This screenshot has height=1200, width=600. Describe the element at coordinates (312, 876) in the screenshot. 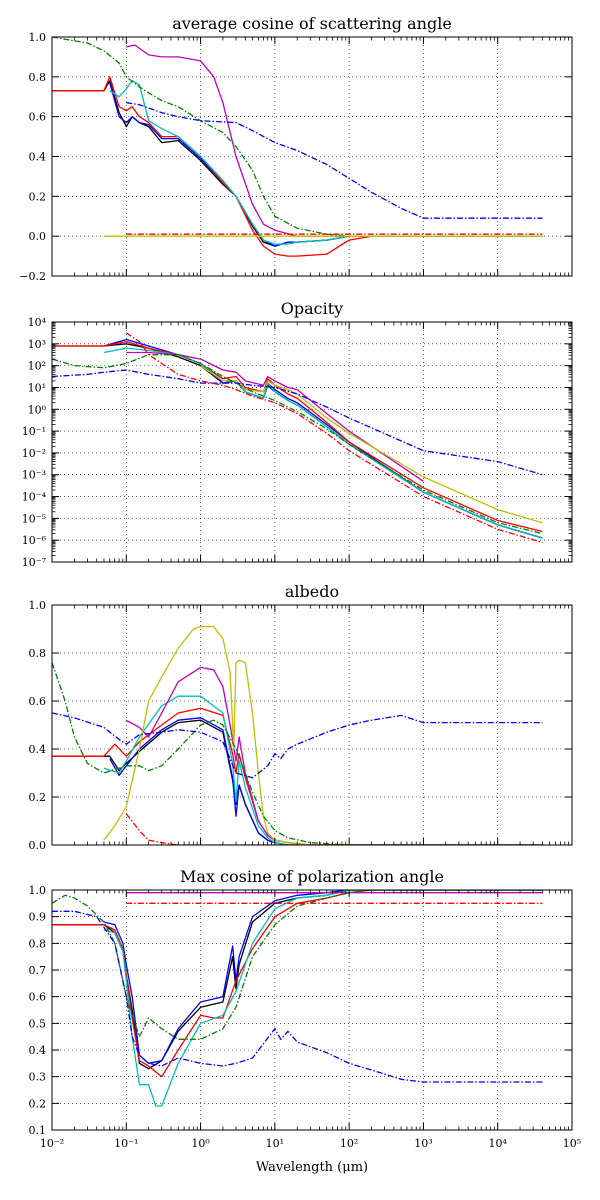

I see `panel-title: Max cosine of polarization angle` at that location.